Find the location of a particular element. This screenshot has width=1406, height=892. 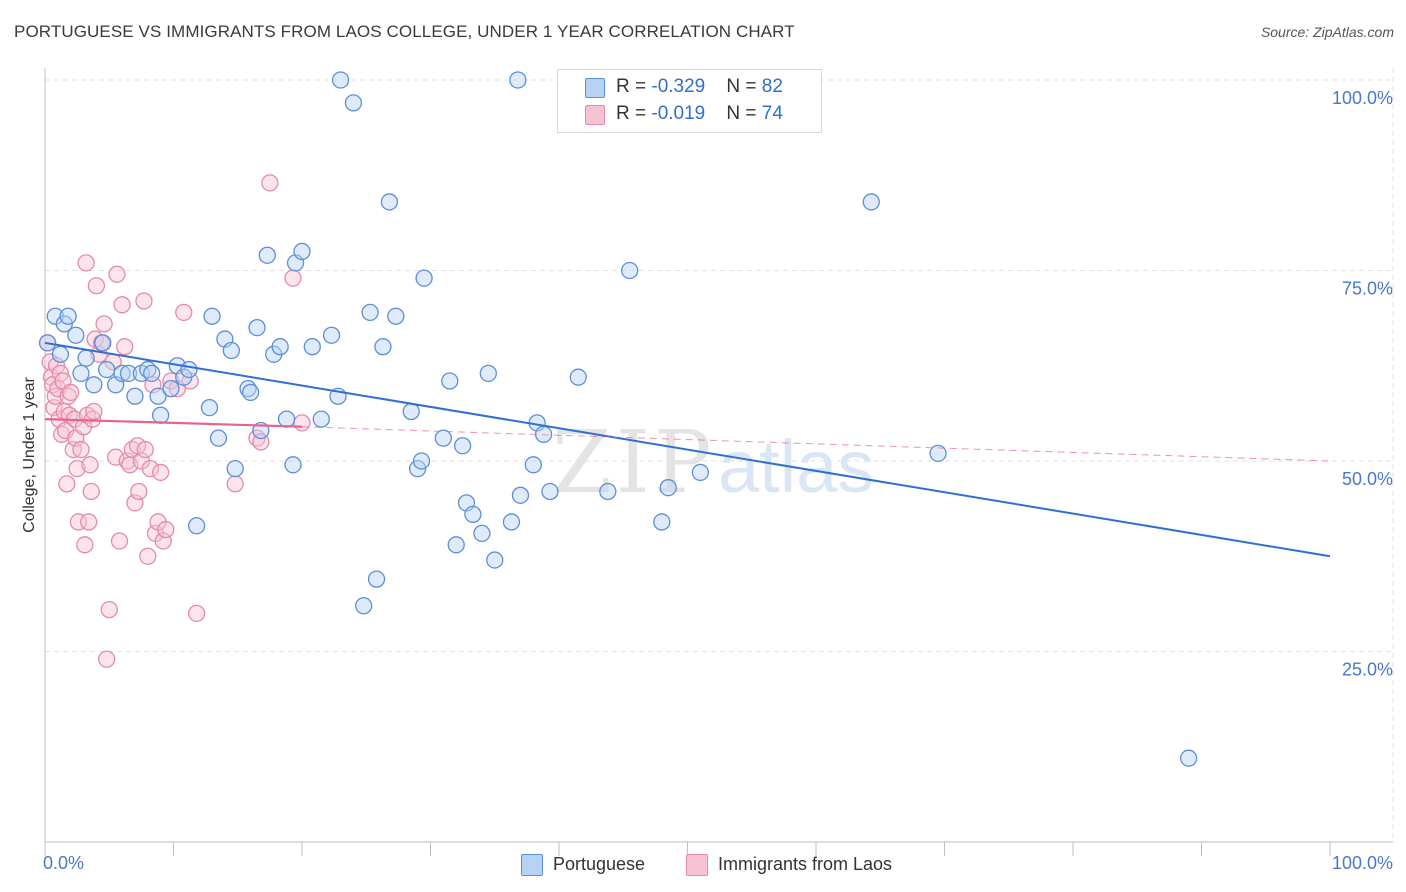

y-tick-label: 100.0% is located at coordinates (1362, 98).